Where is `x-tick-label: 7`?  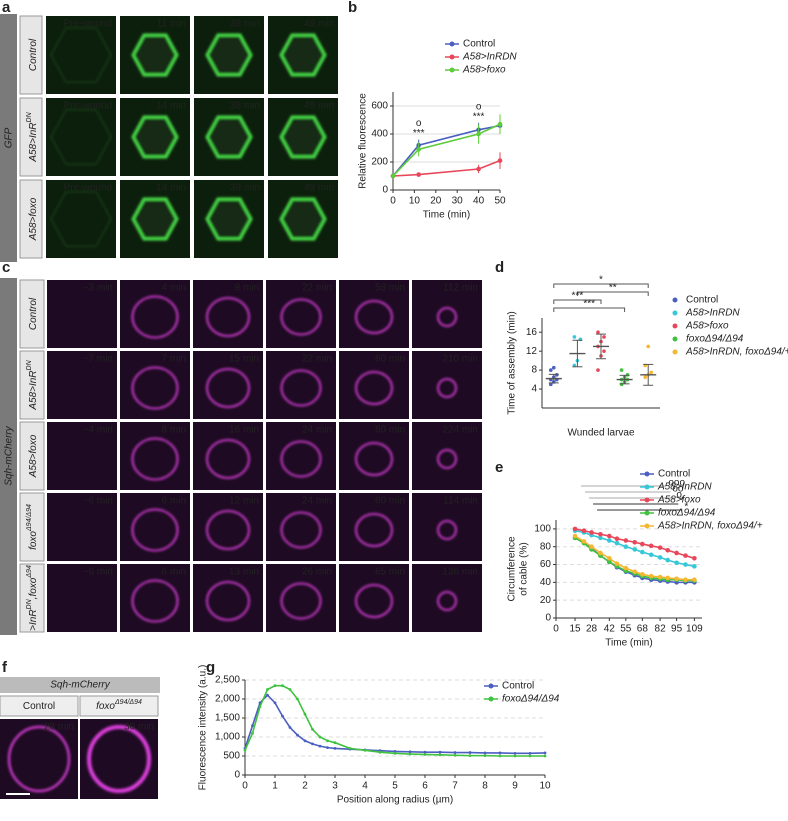
x-tick-label: 7 is located at coordinates (455, 786).